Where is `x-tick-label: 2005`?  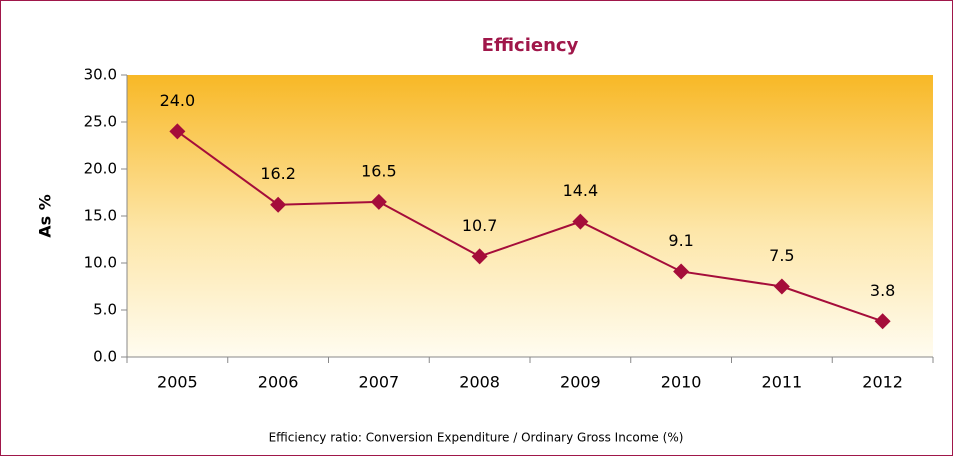
x-tick-label: 2005 is located at coordinates (177, 382).